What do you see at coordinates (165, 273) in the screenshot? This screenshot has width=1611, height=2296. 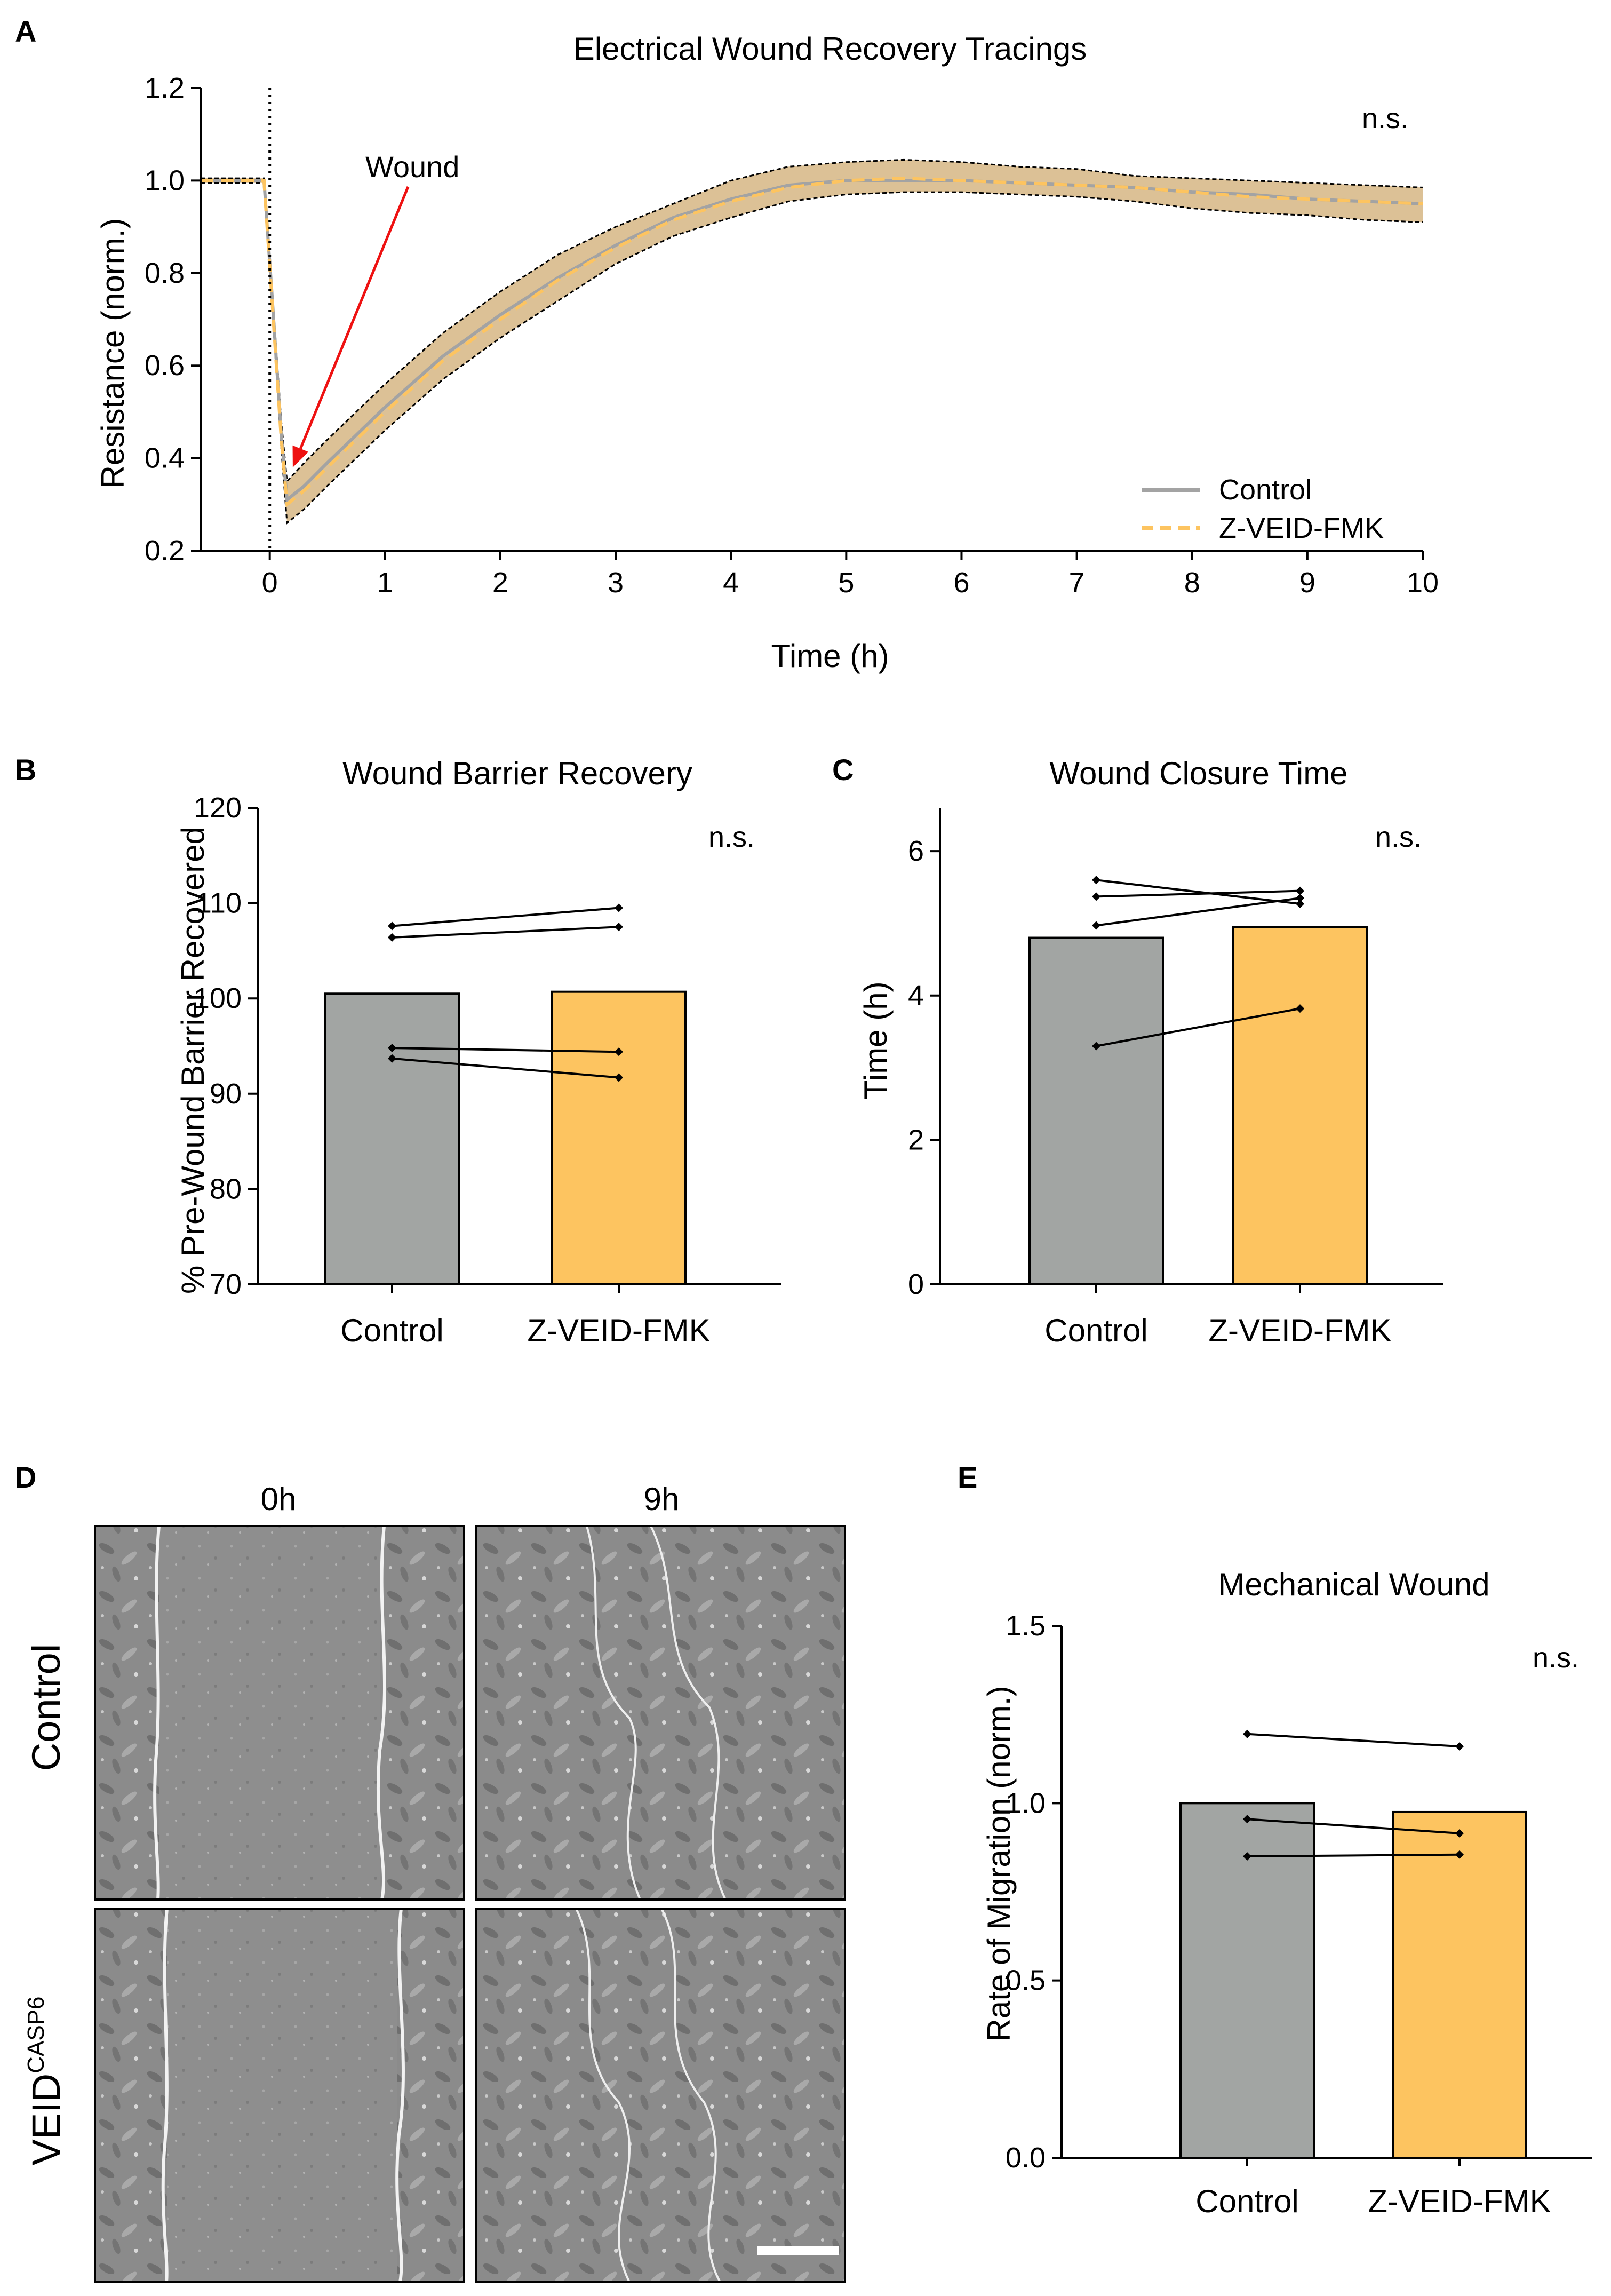 I see `chart-a-ytick-label: 0.8` at bounding box center [165, 273].